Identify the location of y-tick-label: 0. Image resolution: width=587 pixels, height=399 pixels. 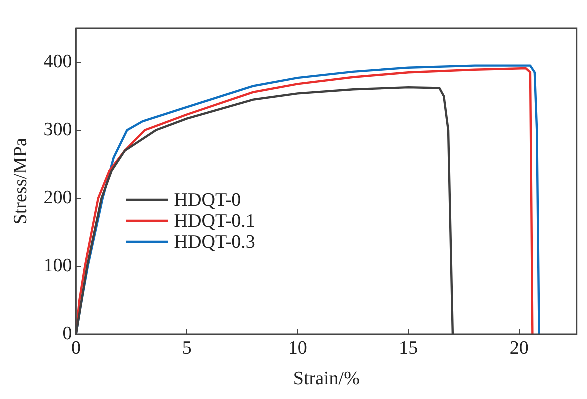
(67, 333).